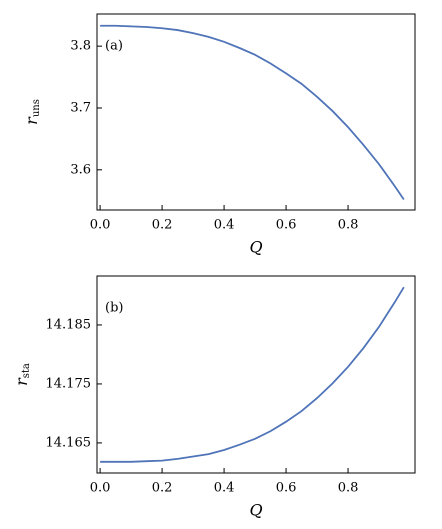  What do you see at coordinates (114, 308) in the screenshot?
I see `panel-label: (b)` at bounding box center [114, 308].